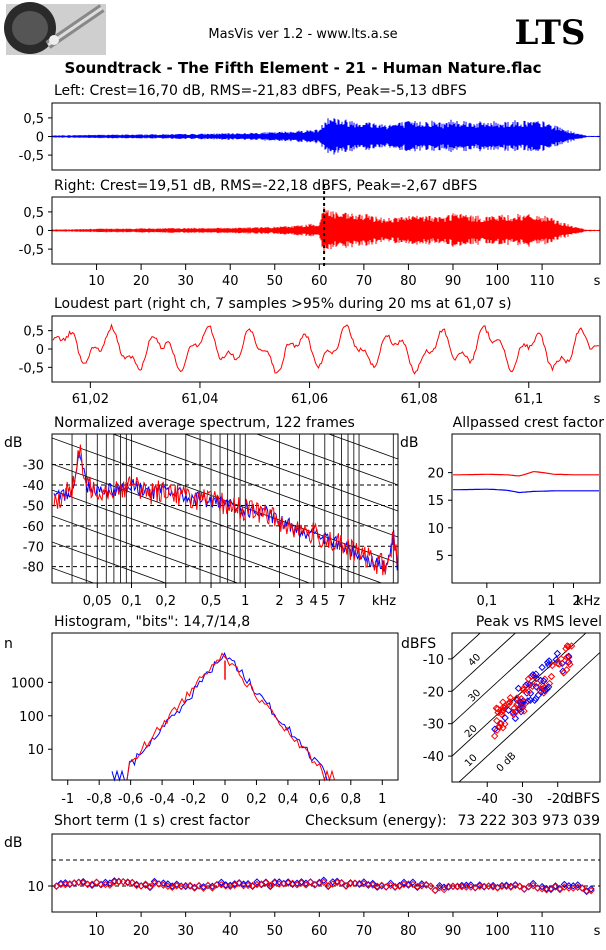  What do you see at coordinates (165, 601) in the screenshot?
I see `spectrum-xtick-label: 0,2` at bounding box center [165, 601].